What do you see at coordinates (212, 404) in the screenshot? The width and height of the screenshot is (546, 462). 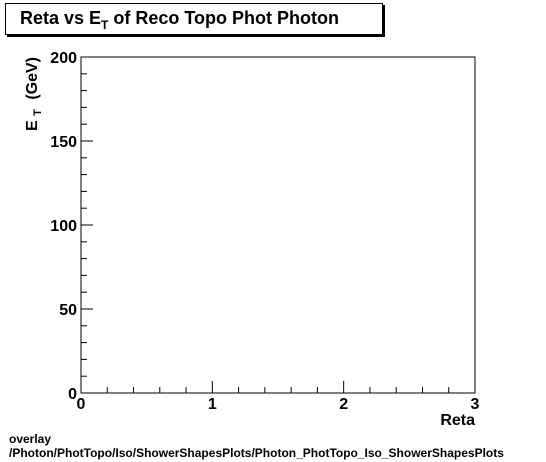 I see `x-tick-label: 1` at bounding box center [212, 404].